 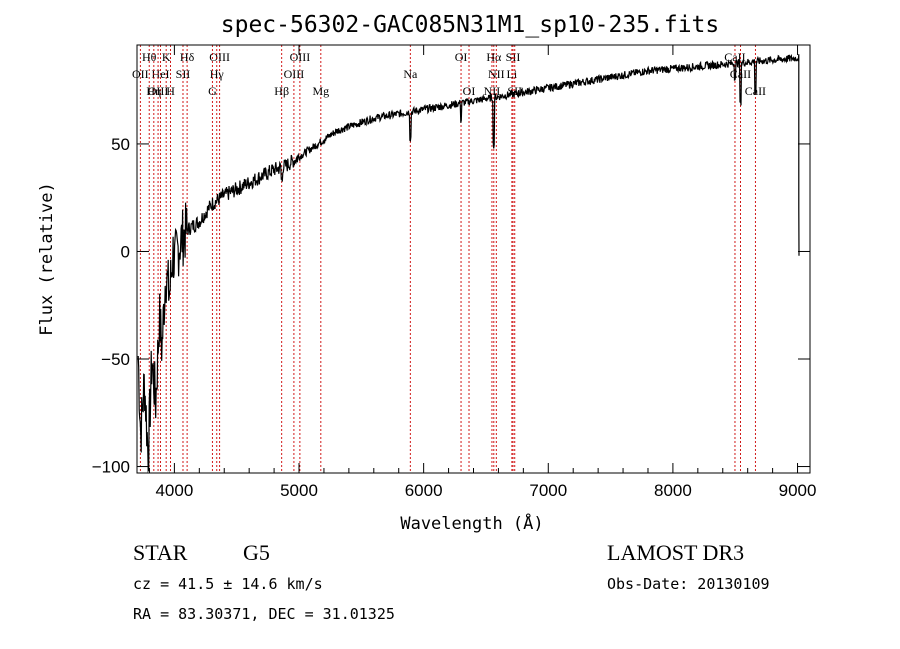 I want to click on object-type: STAR, so click(x=160, y=552).